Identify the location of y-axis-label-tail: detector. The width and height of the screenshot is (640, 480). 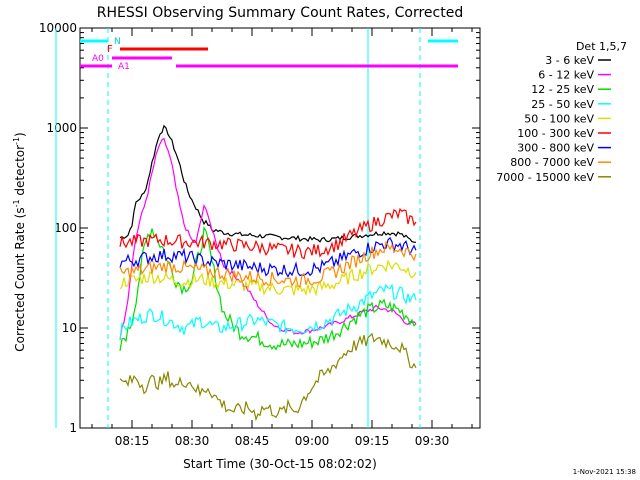
(20, 172).